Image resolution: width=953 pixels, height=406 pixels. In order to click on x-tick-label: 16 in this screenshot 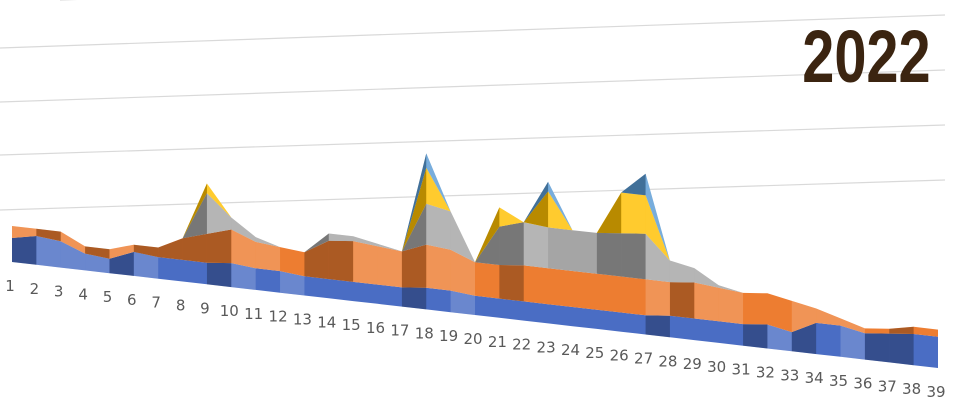, I will do `click(375, 328)`.